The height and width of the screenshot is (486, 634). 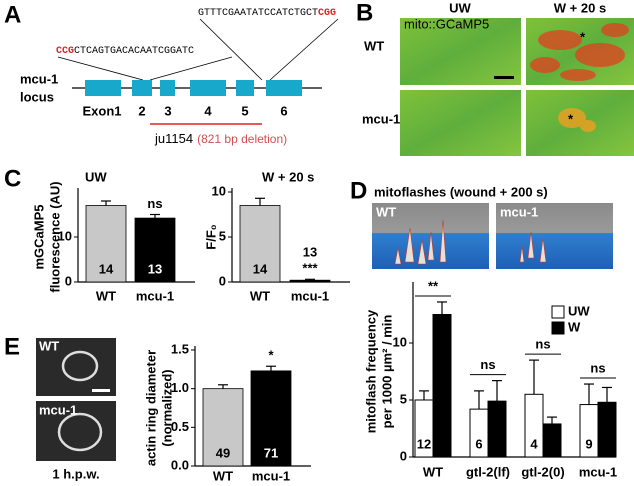 What do you see at coordinates (588, 443) in the screenshot?
I see `n-label: 9` at bounding box center [588, 443].